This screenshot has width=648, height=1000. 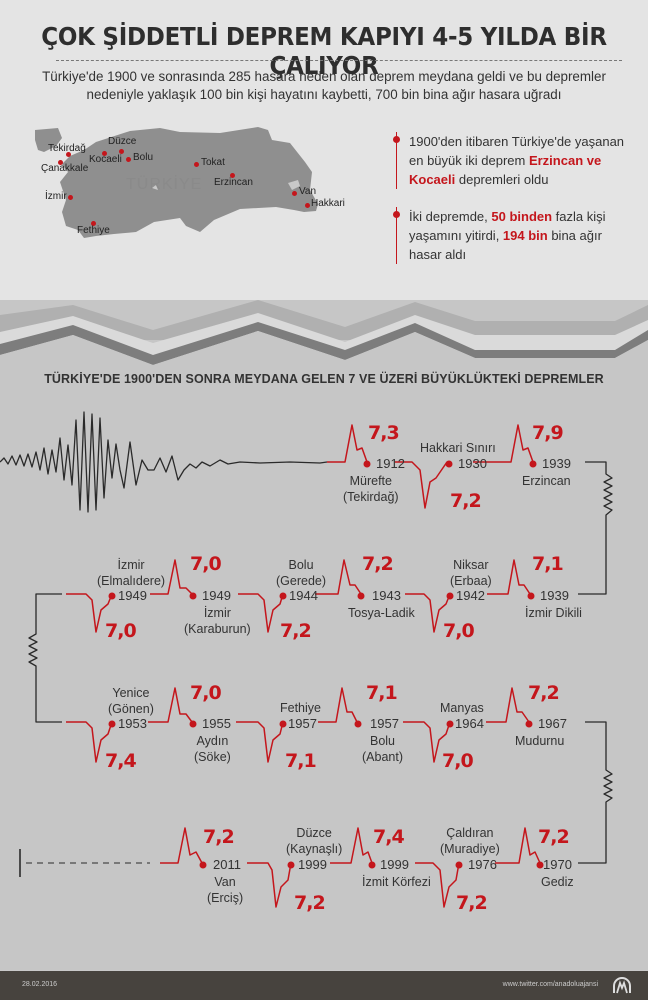 I want to click on zigzag-divider, so click(x=324, y=335).